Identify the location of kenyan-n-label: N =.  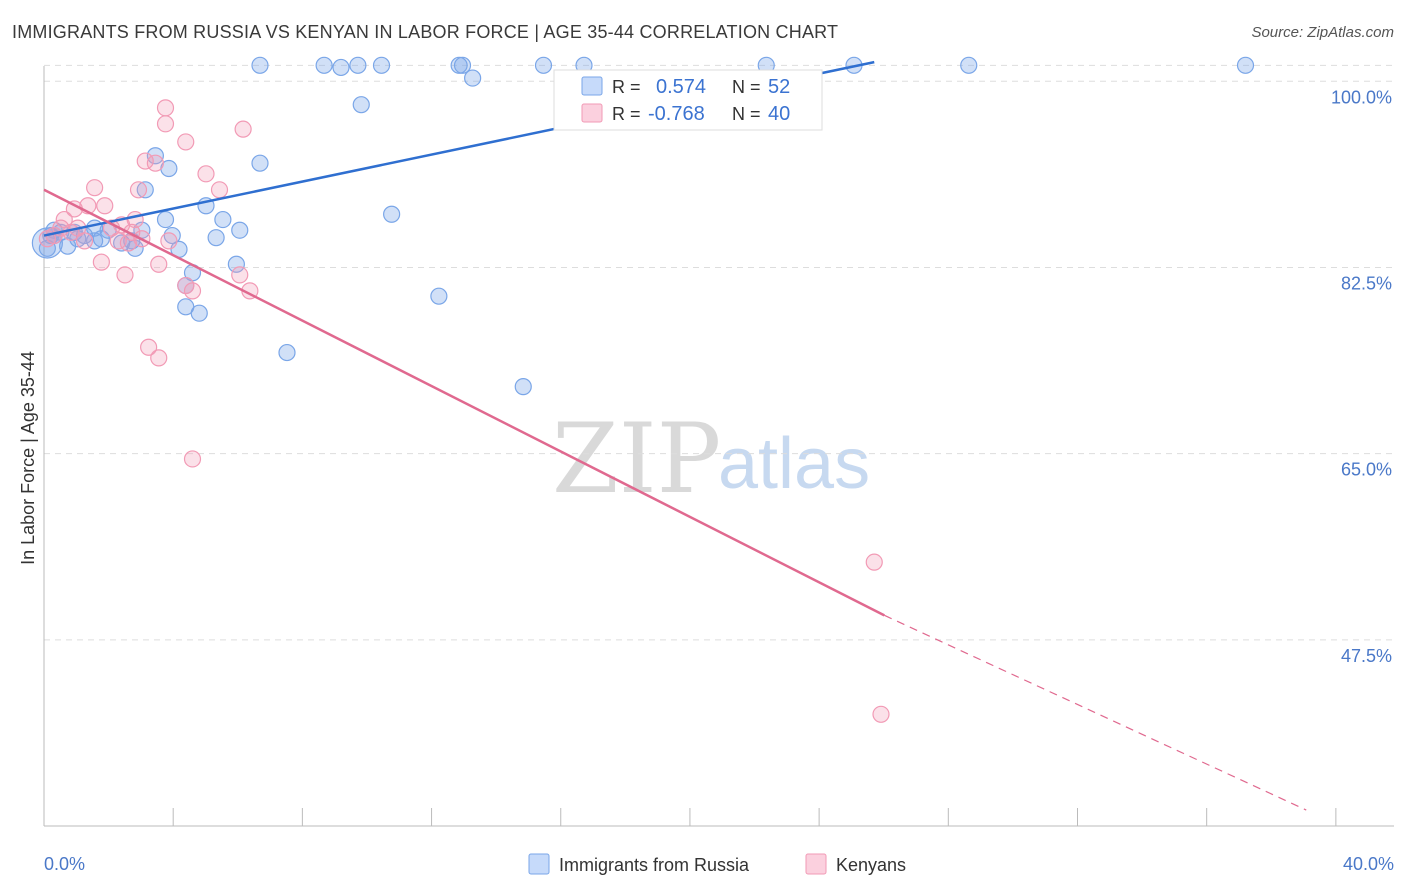
(746, 114).